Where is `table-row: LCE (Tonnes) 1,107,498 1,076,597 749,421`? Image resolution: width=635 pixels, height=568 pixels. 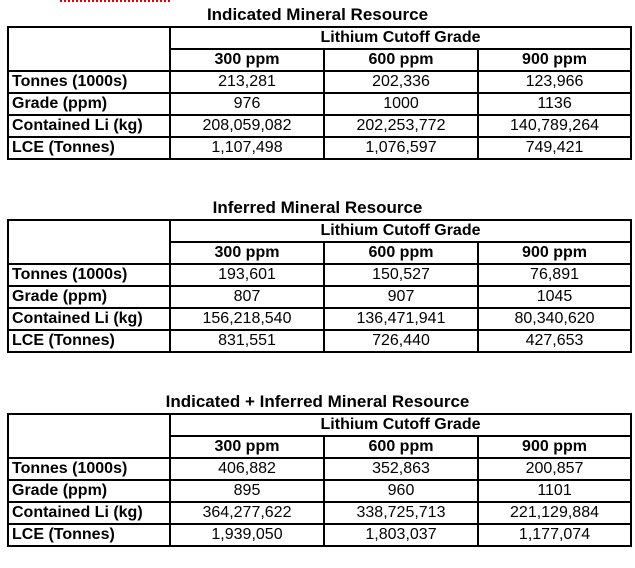 table-row: LCE (Tonnes) 1,107,498 1,076,597 749,421 is located at coordinates (320, 148).